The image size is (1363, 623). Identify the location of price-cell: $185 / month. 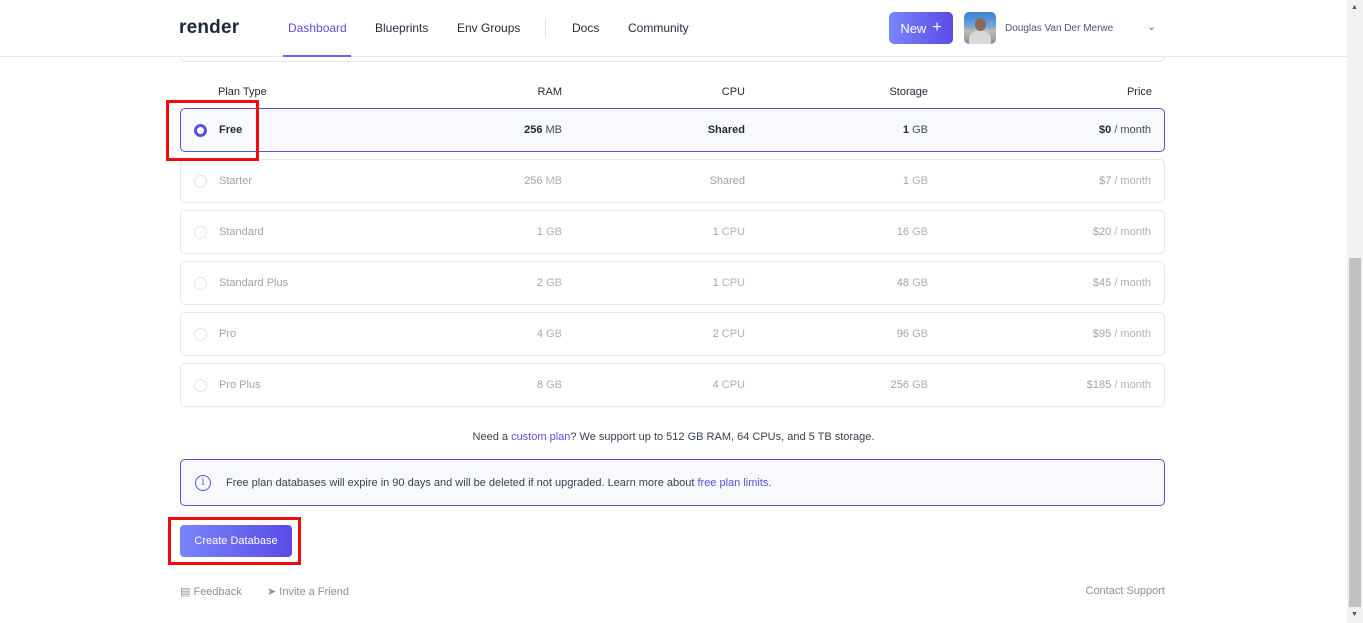
(1119, 385).